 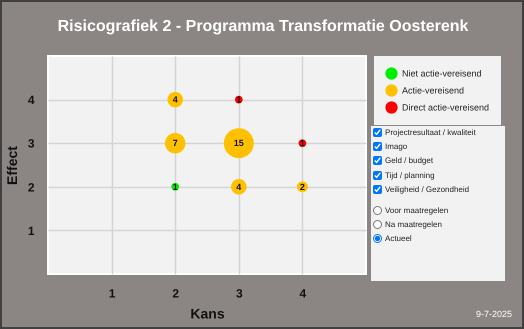 What do you see at coordinates (442, 73) in the screenshot?
I see `legend-label: Niet actie-vereisend` at bounding box center [442, 73].